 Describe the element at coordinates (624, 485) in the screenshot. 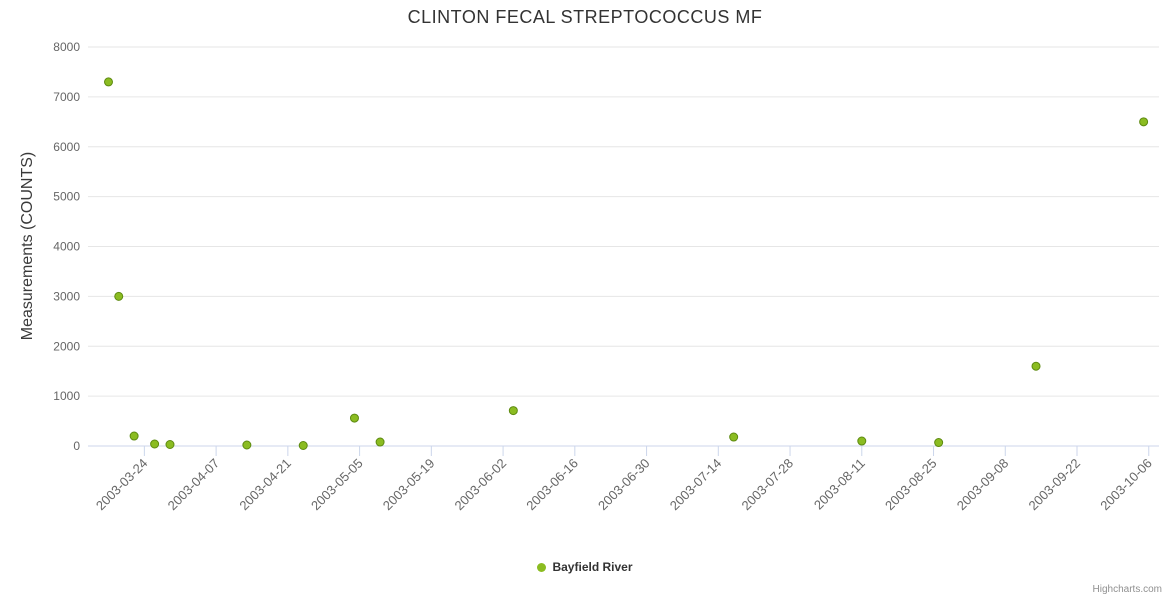

I see `x-axis-tick-label: 2003-06-30` at that location.